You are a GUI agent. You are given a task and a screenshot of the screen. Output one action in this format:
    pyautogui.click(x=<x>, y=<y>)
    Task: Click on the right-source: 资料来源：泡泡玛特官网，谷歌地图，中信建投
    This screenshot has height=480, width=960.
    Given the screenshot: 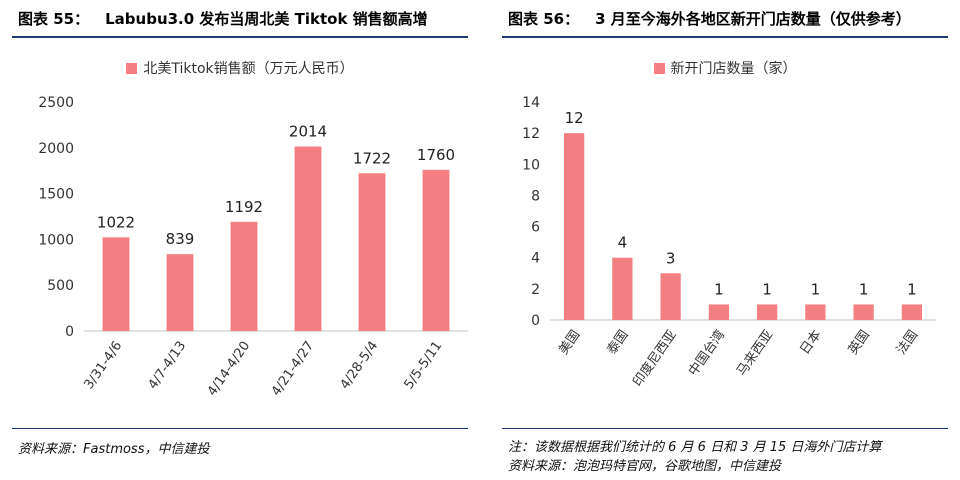 What is the action you would take?
    pyautogui.click(x=645, y=466)
    